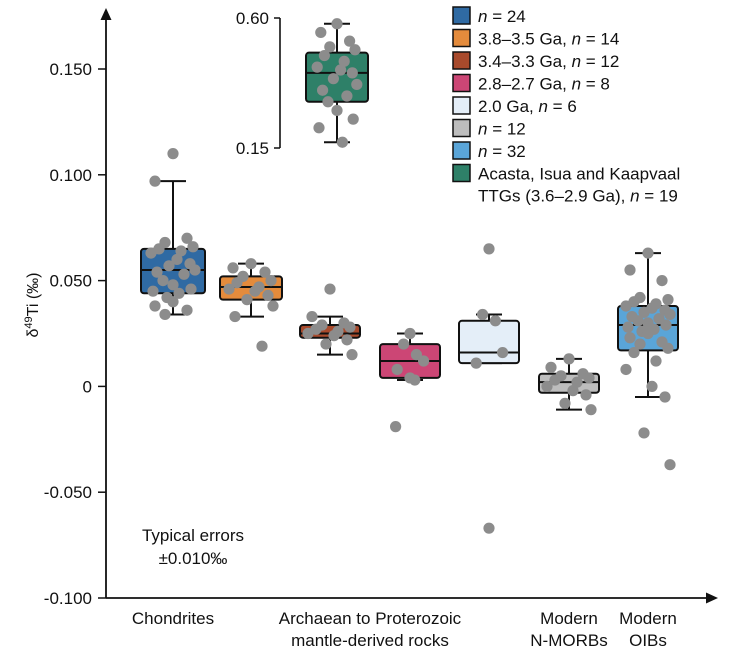  Describe the element at coordinates (70, 281) in the screenshot. I see `y-tick-label: 0.050` at that location.